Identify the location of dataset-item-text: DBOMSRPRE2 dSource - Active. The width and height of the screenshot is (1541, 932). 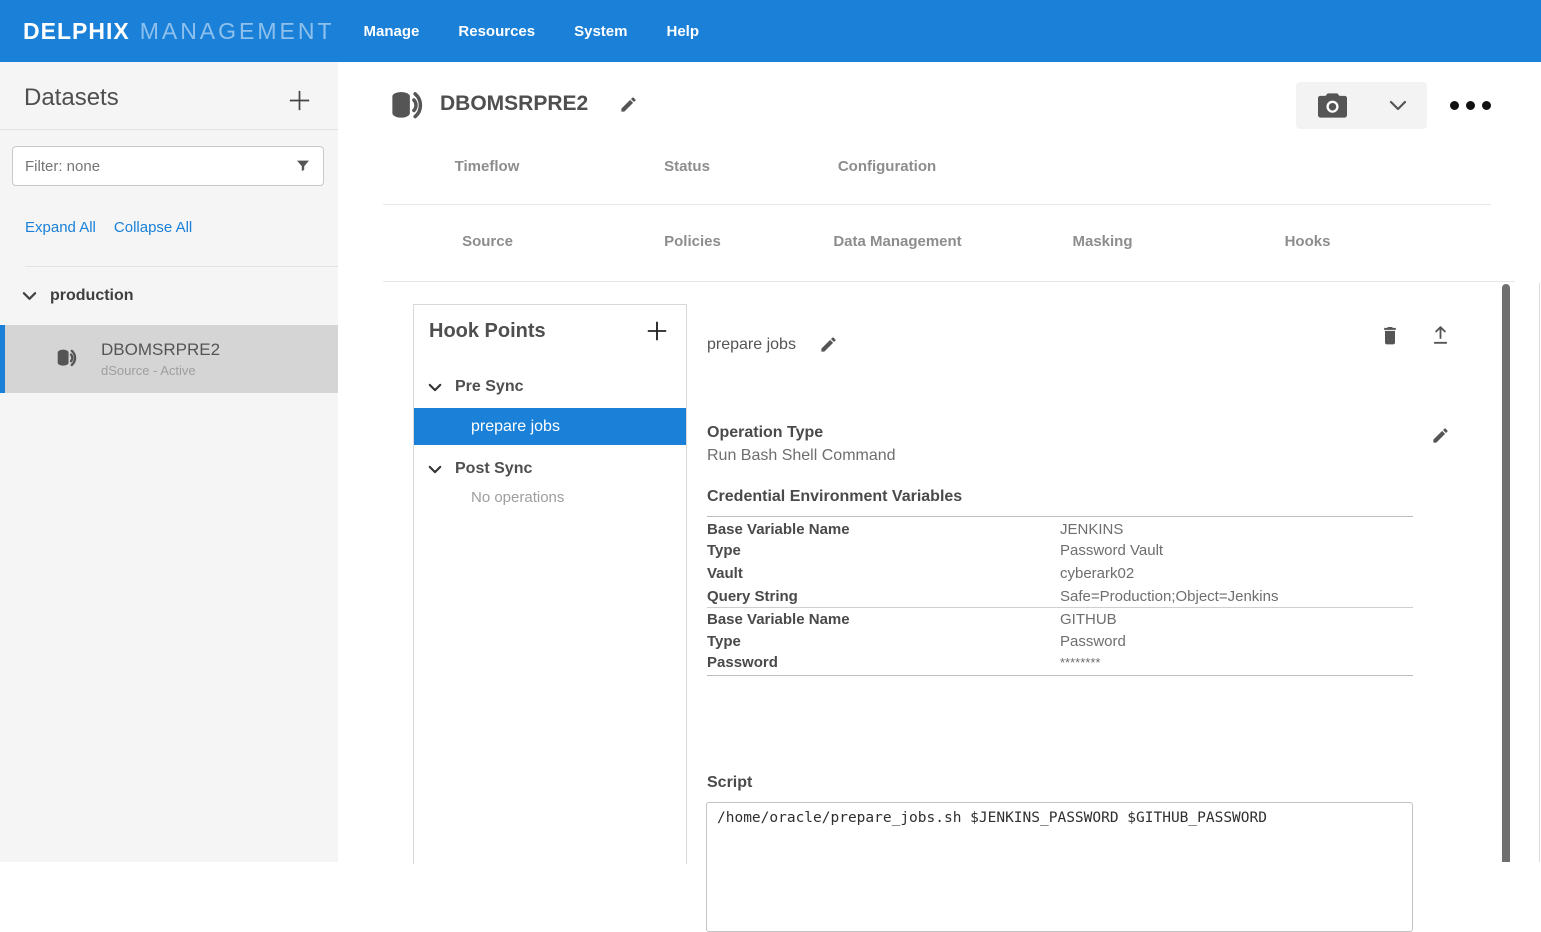
(160, 359).